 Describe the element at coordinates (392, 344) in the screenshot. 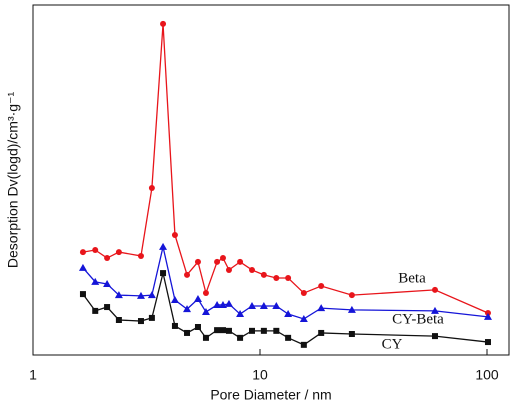

I see `series-annotation: CY` at that location.